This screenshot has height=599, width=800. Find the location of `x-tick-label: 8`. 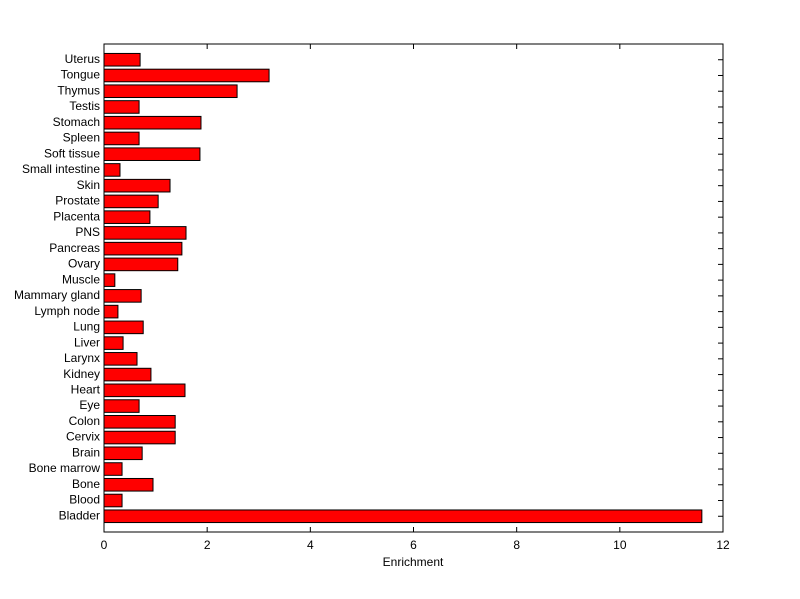

x-tick-label: 8 is located at coordinates (516, 545).